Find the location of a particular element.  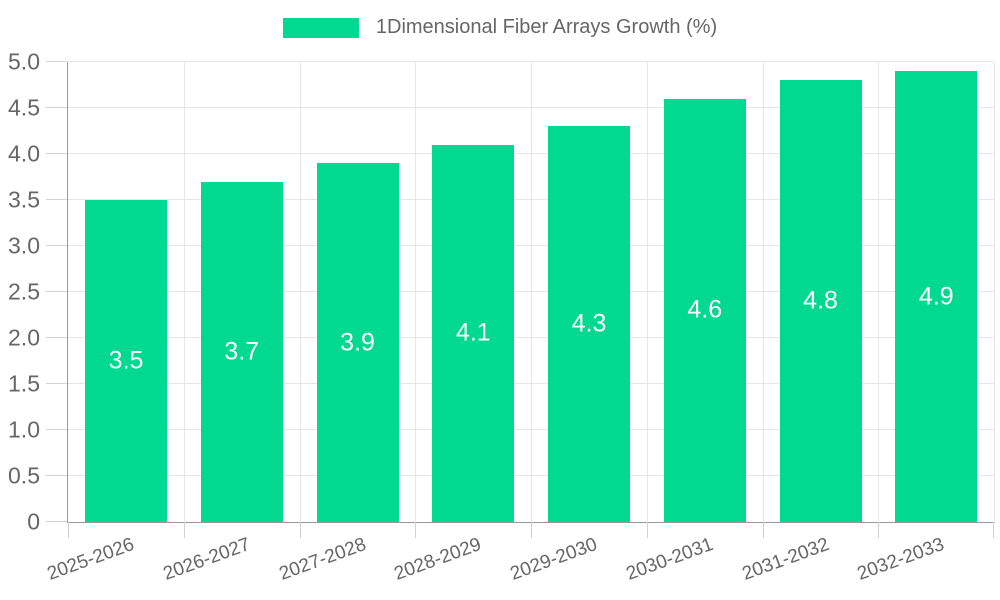

x-axis-label-2029-2030: 2029-2030 is located at coordinates (554, 559).